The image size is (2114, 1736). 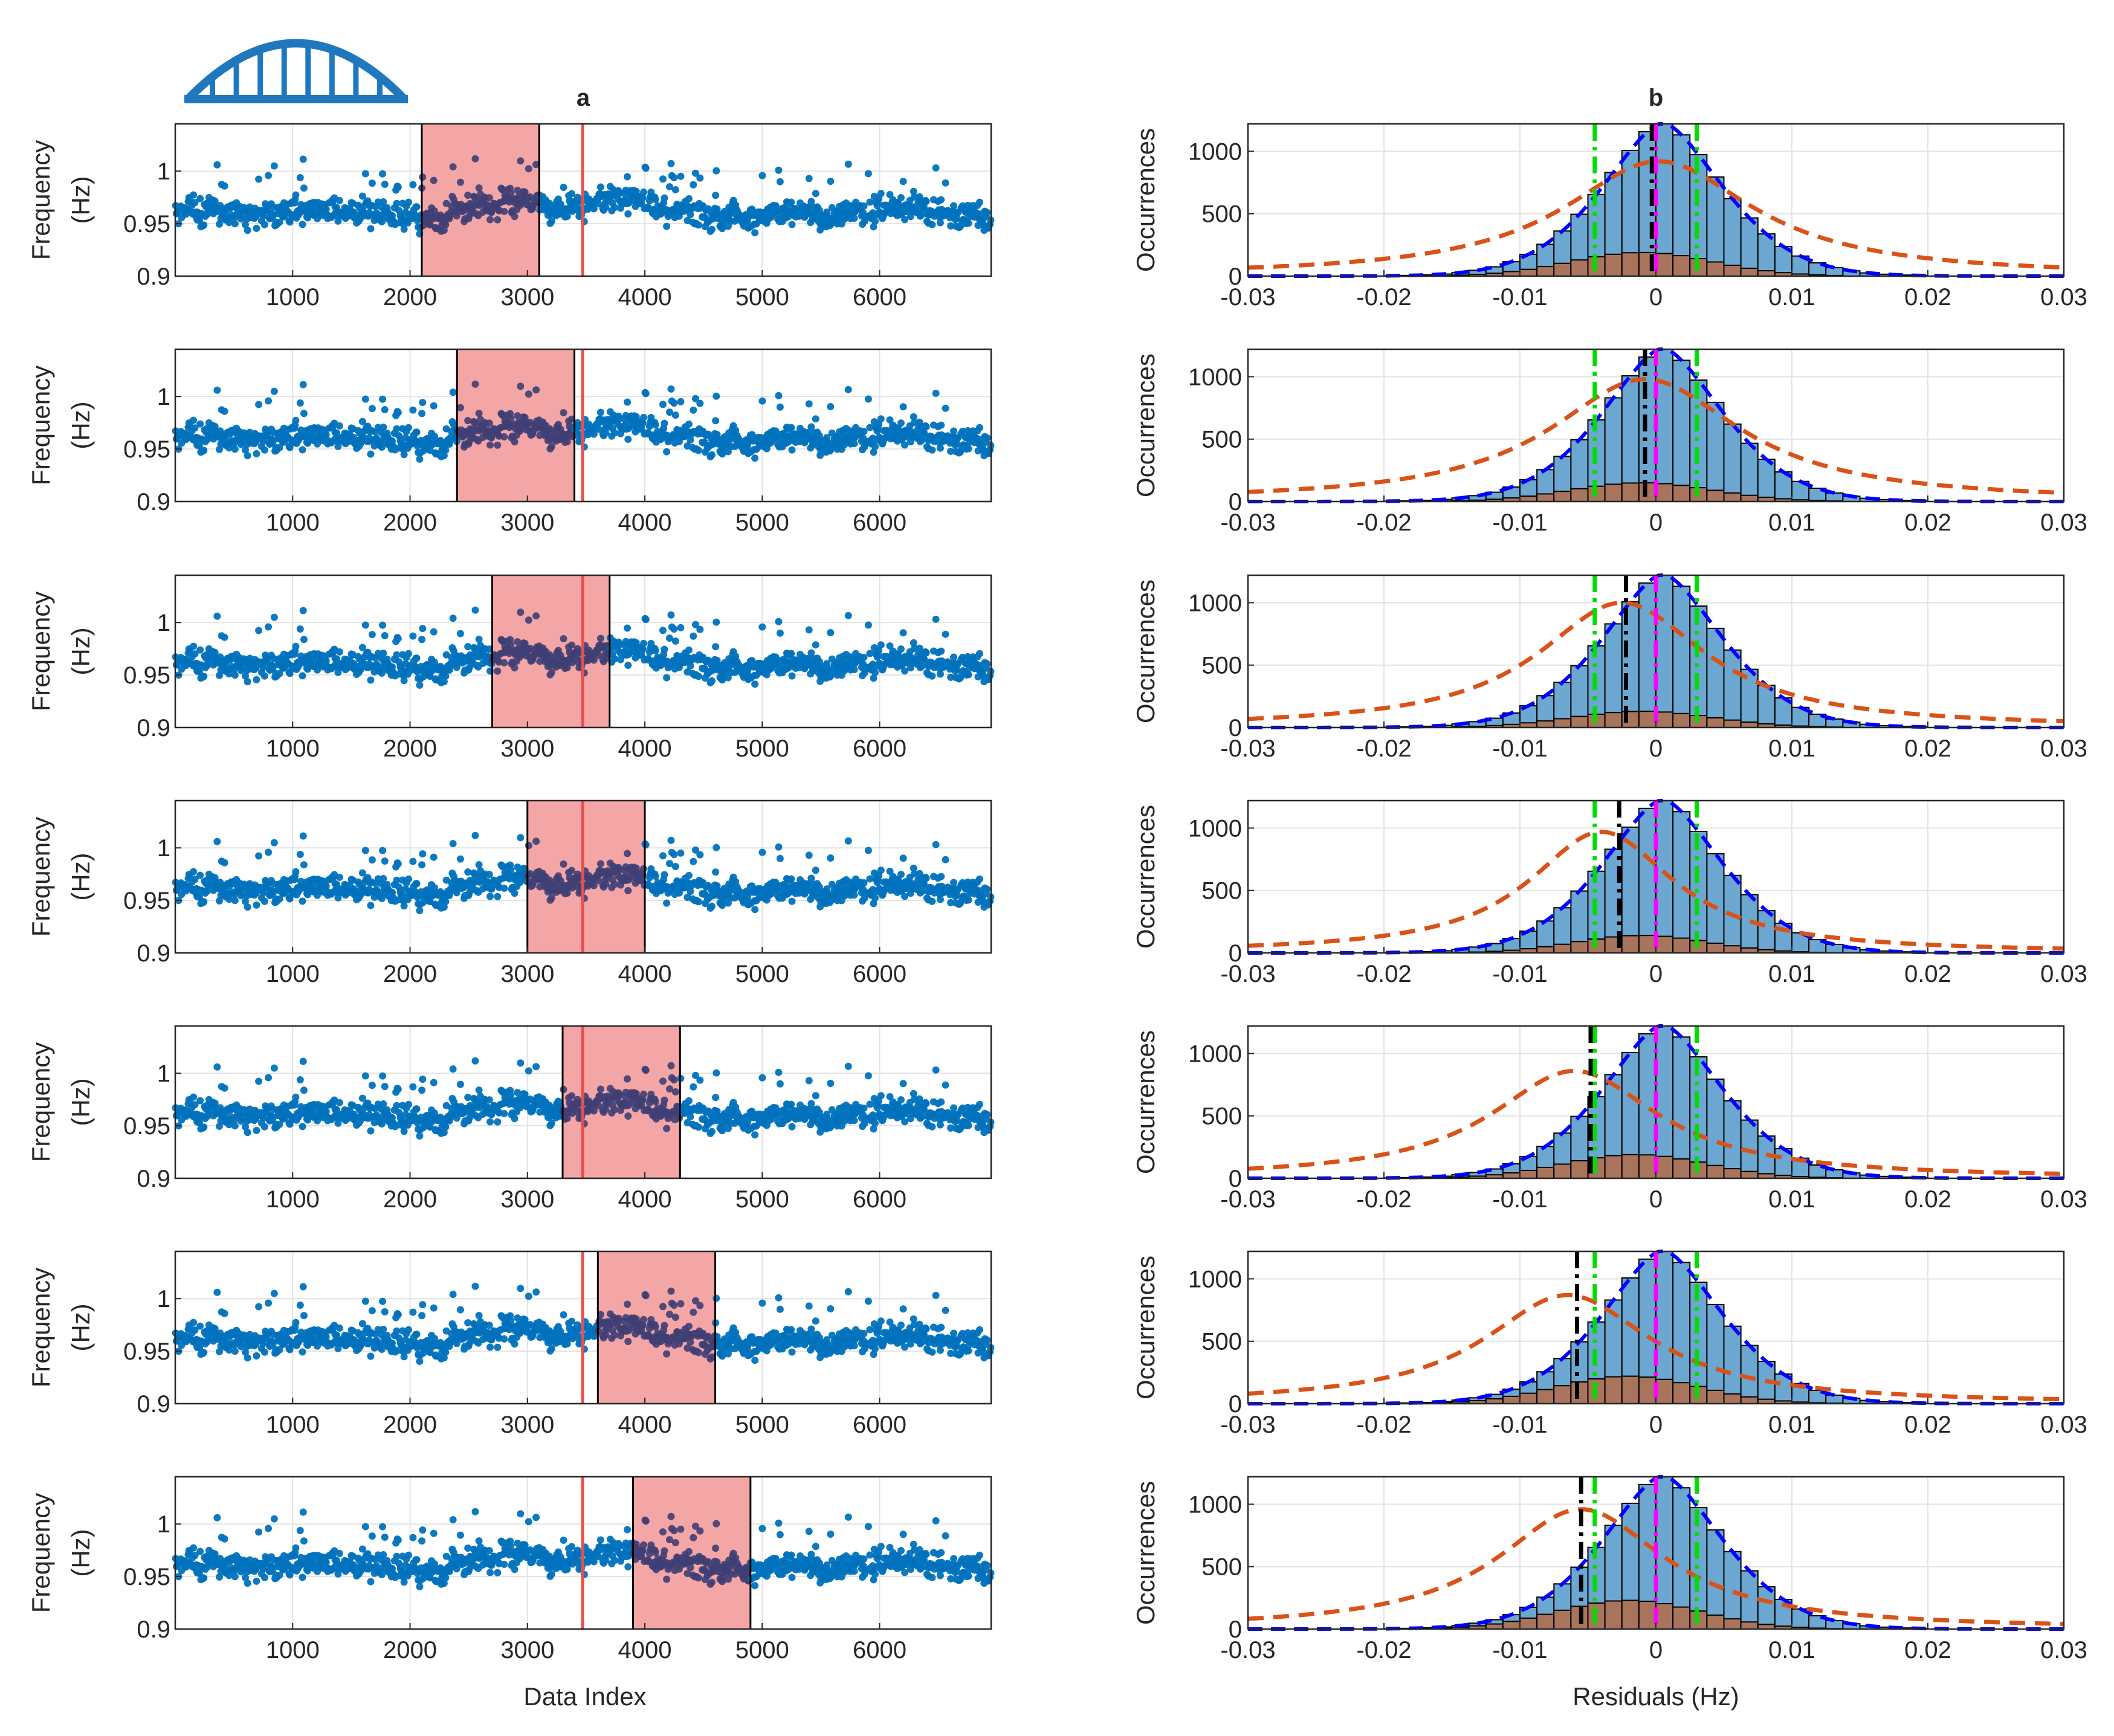 I want to click on bridge-arch, so click(x=296, y=70).